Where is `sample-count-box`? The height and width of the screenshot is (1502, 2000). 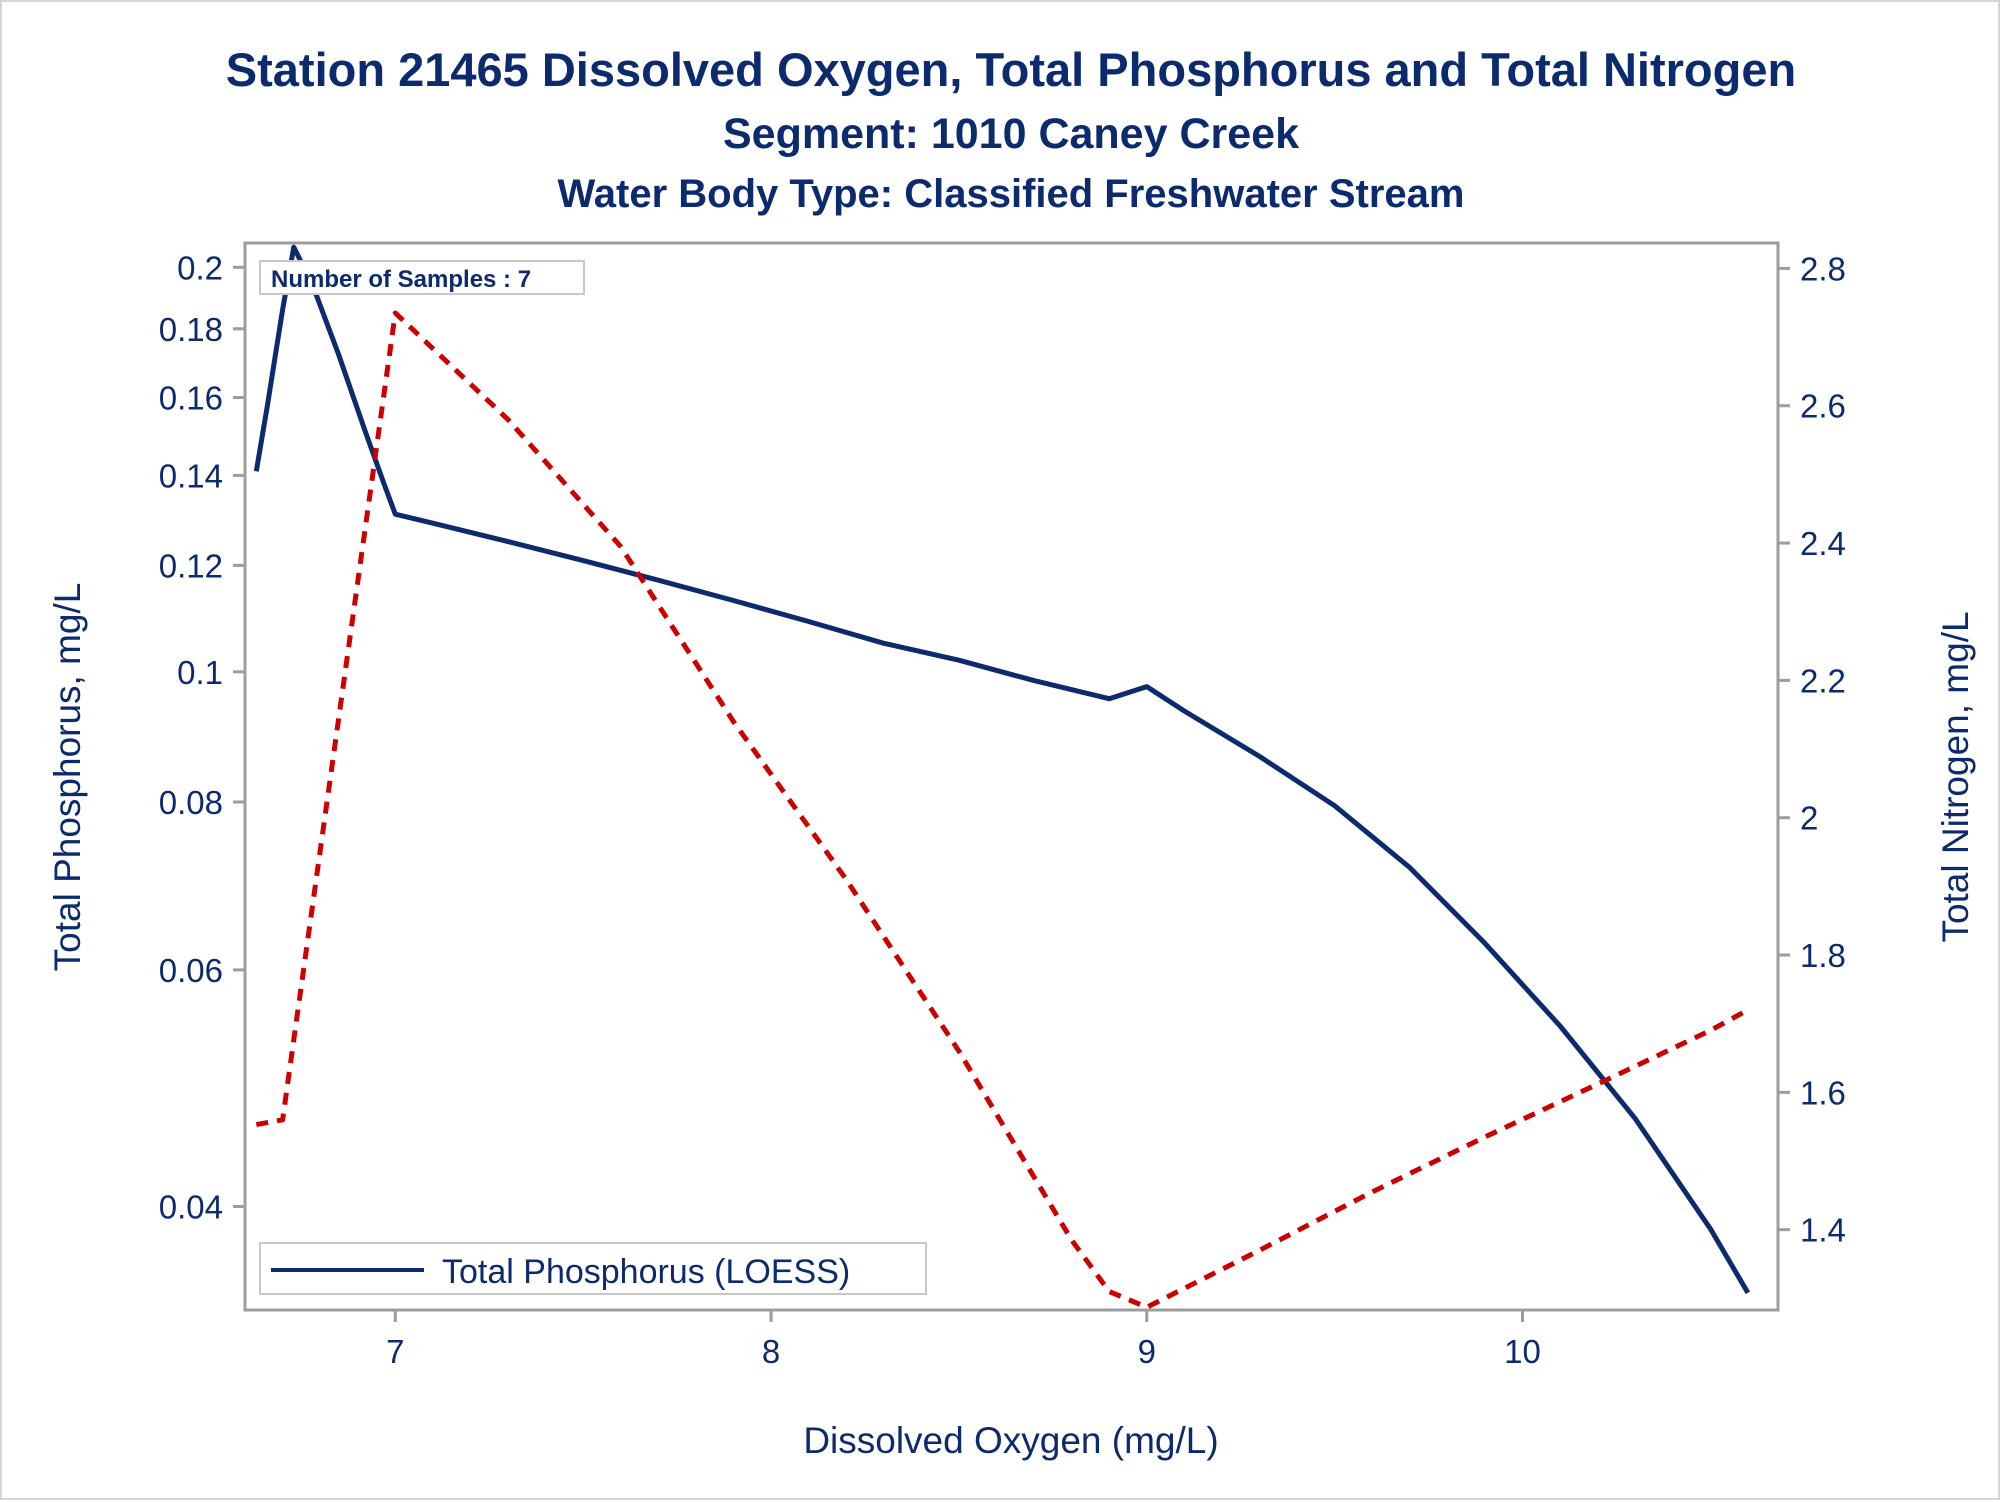 sample-count-box is located at coordinates (422, 277).